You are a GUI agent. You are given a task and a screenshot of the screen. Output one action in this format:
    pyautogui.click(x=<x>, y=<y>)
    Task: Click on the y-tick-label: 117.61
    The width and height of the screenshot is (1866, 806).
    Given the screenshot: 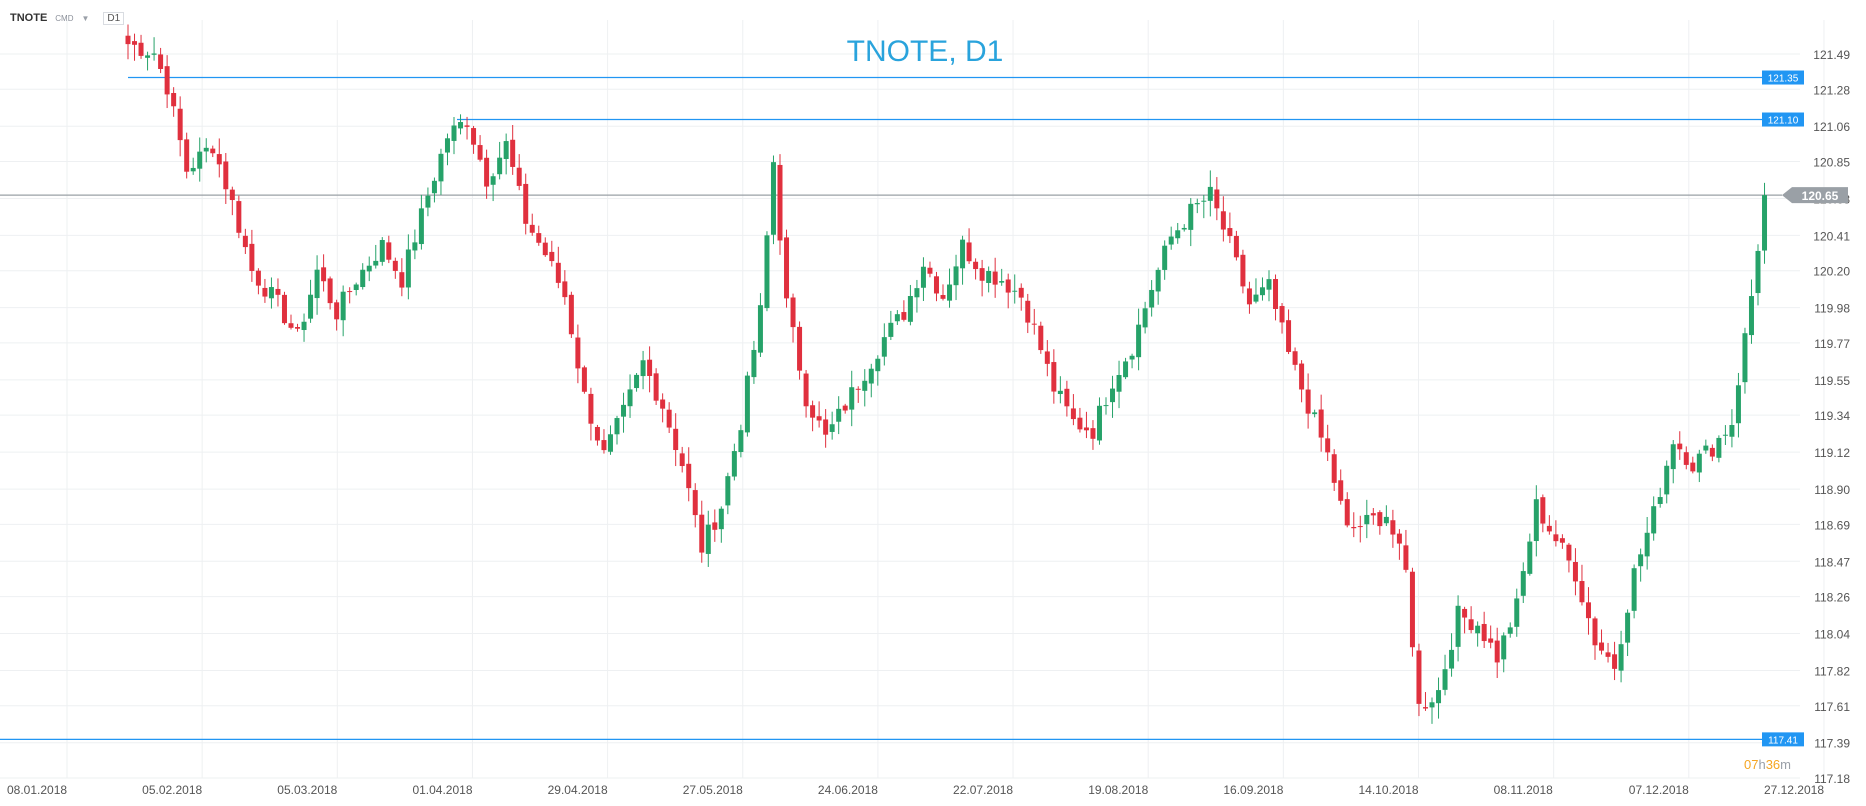 What is the action you would take?
    pyautogui.click(x=1832, y=707)
    